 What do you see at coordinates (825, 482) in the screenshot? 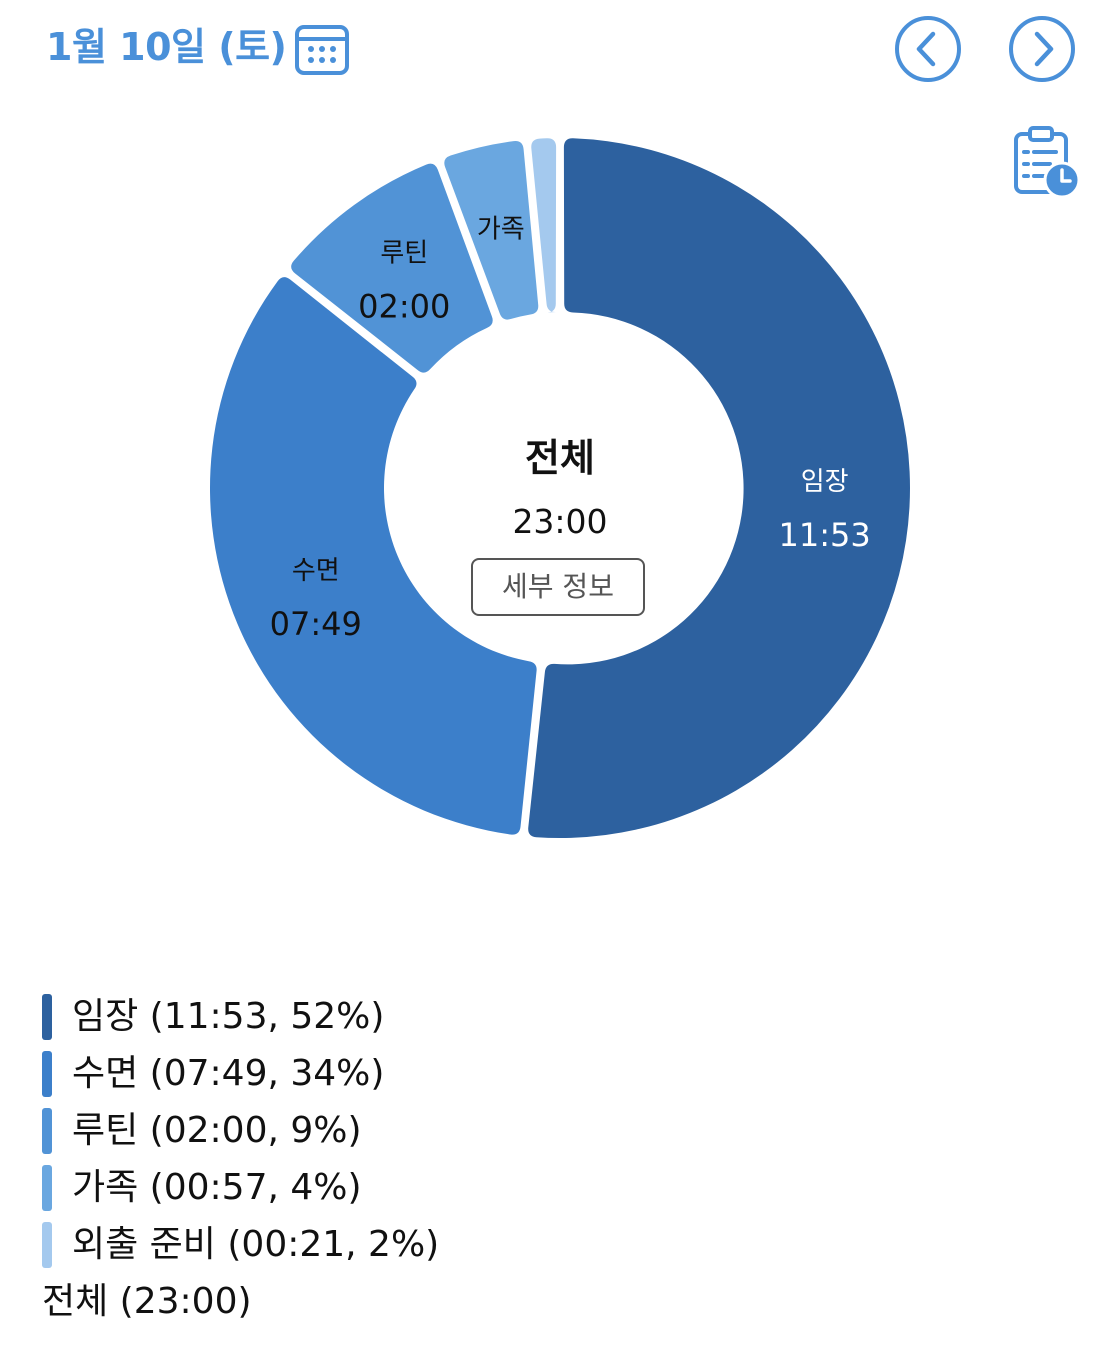
I see `slice-category-label: 임장` at bounding box center [825, 482].